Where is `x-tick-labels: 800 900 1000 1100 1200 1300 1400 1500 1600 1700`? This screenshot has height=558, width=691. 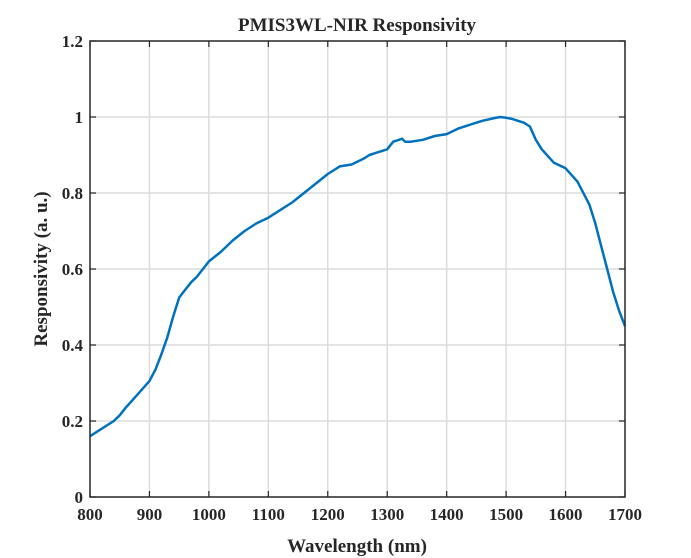 x-tick-labels: 800 900 1000 1100 1200 1300 1400 1500 1600 1700 is located at coordinates (359, 514).